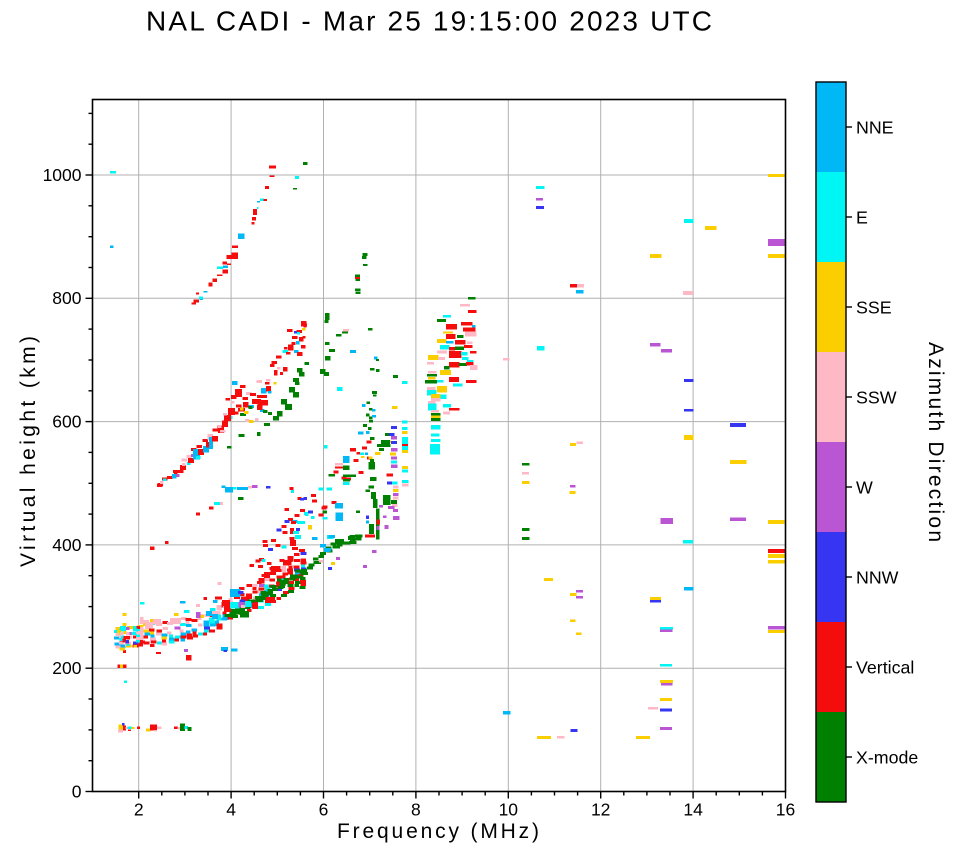 Image resolution: width=958 pixels, height=862 pixels. I want to click on svg-text: 10, so click(509, 810).